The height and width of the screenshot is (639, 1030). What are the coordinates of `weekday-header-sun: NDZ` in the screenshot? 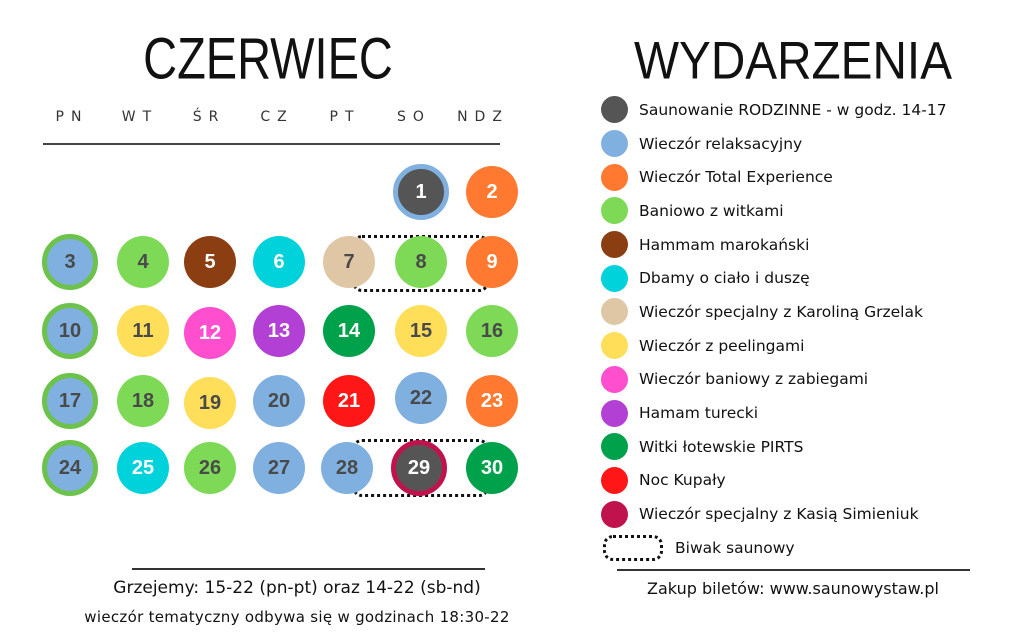 It's located at (483, 117).